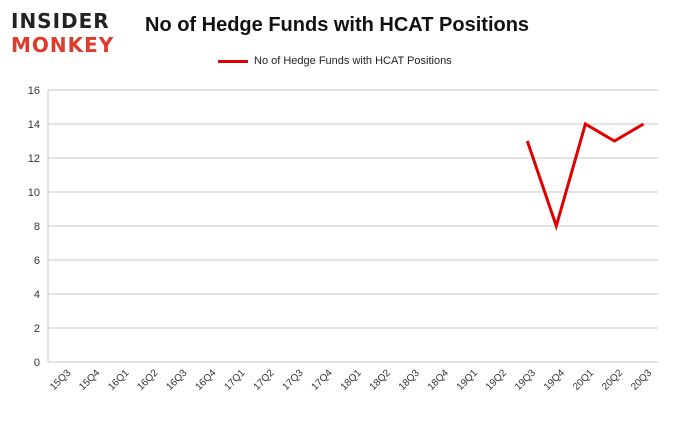  I want to click on x-tick-label: 15Q4, so click(89, 379).